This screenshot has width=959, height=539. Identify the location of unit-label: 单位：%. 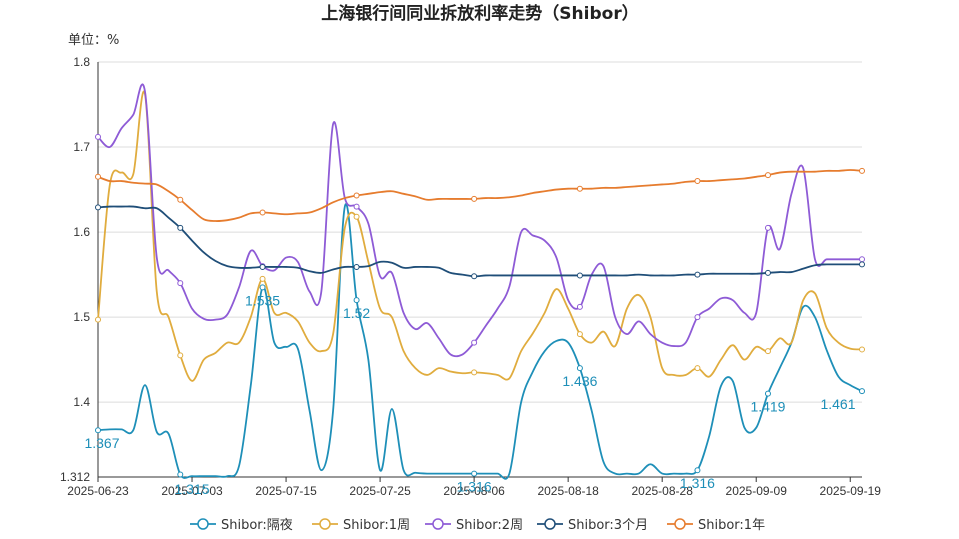
(93, 40).